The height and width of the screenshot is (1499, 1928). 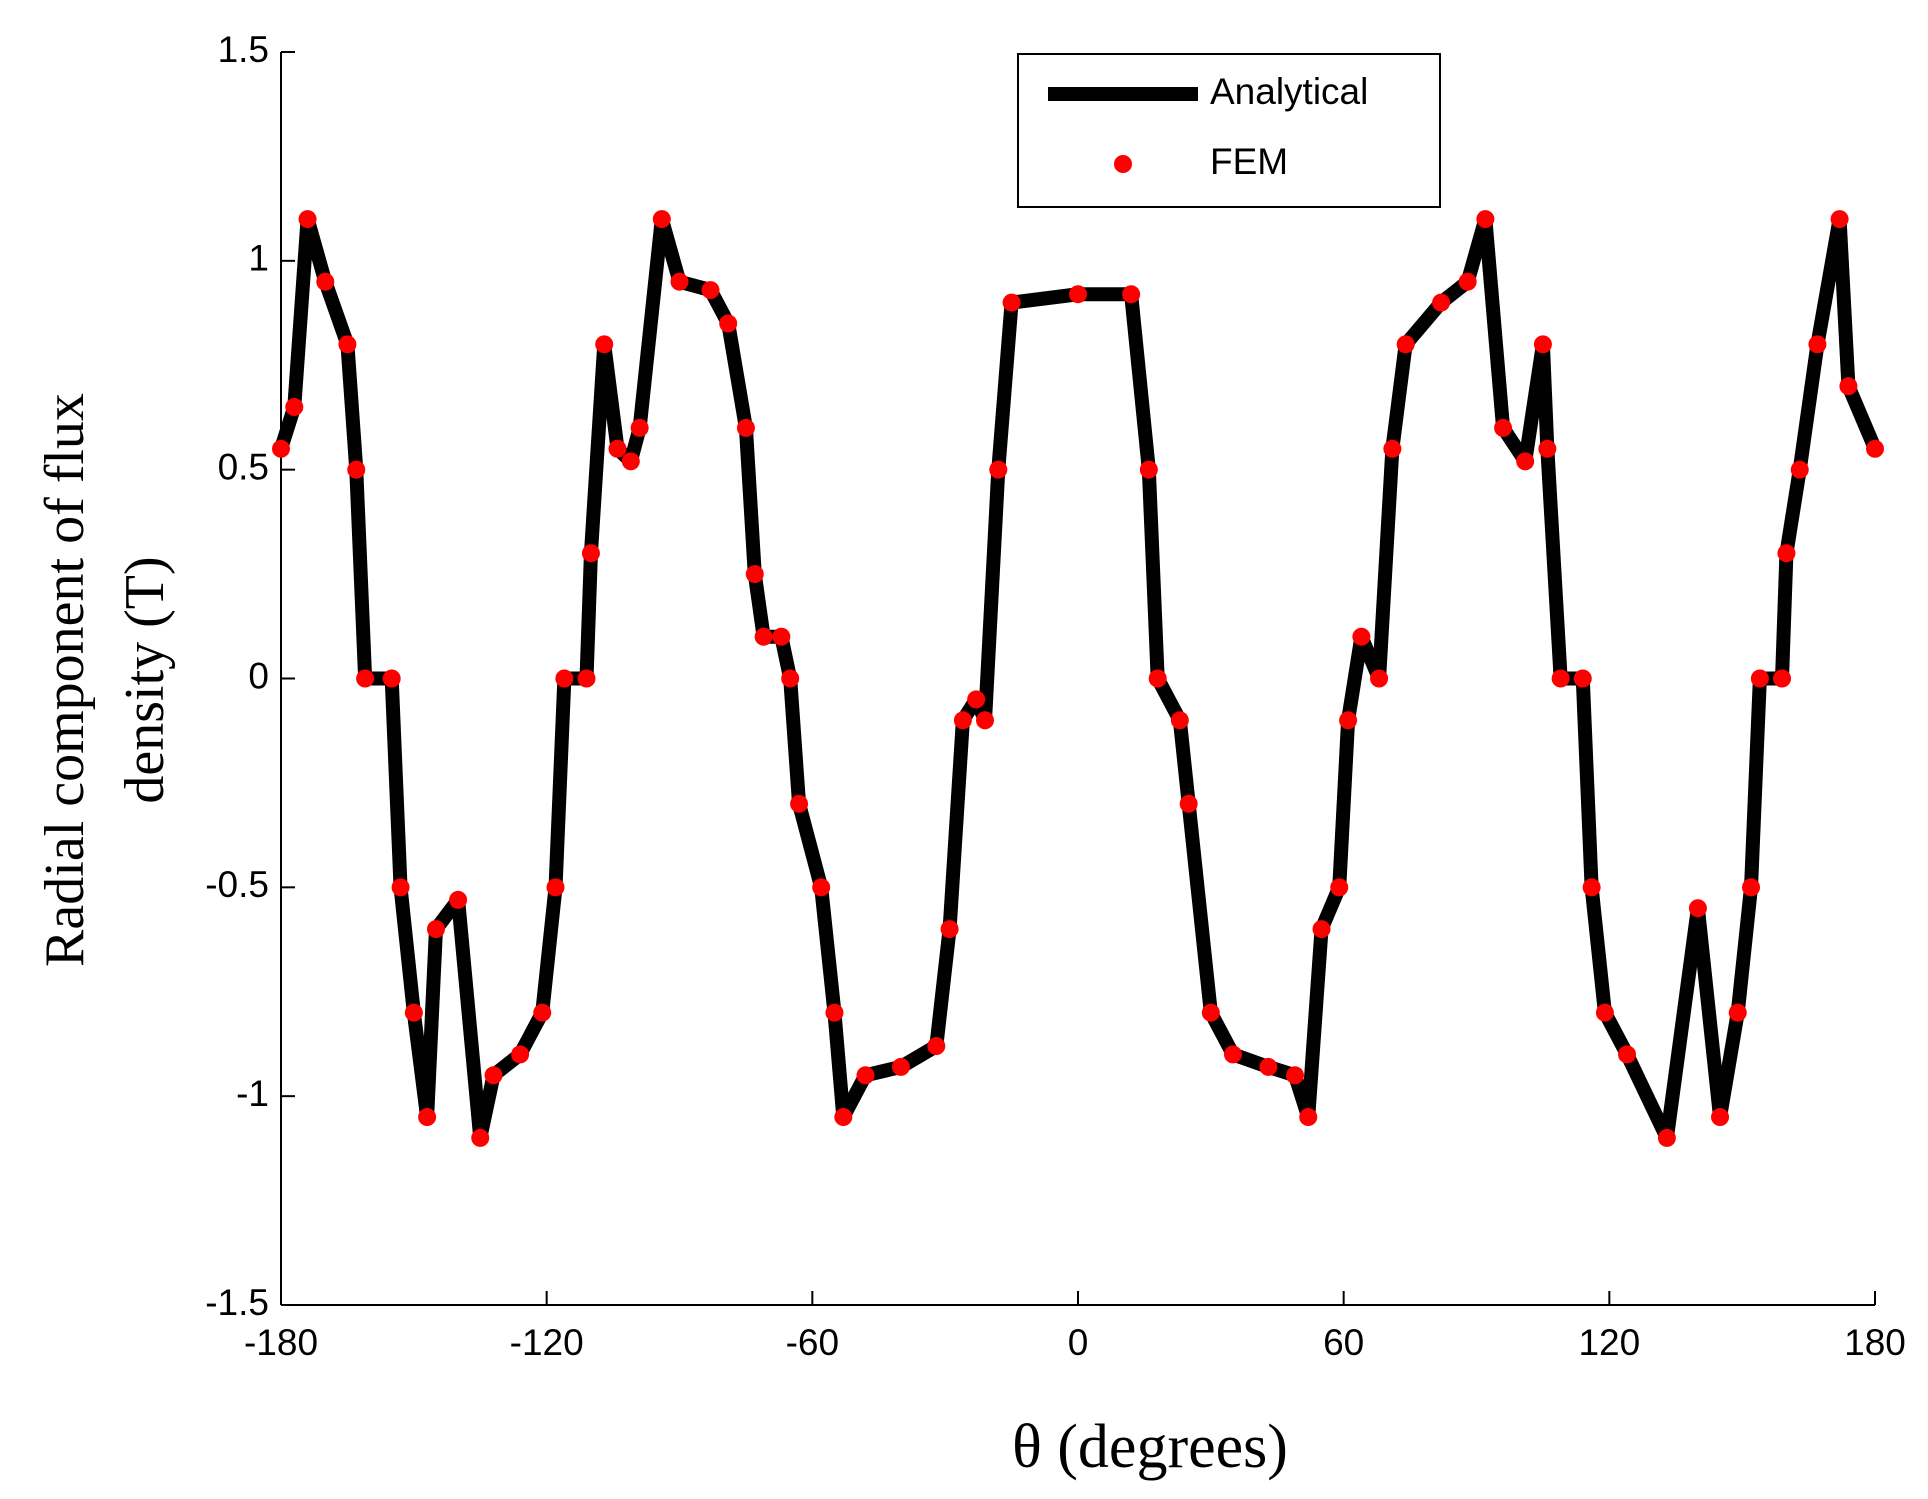 I want to click on y-tick-label: 0.5, so click(x=243, y=466).